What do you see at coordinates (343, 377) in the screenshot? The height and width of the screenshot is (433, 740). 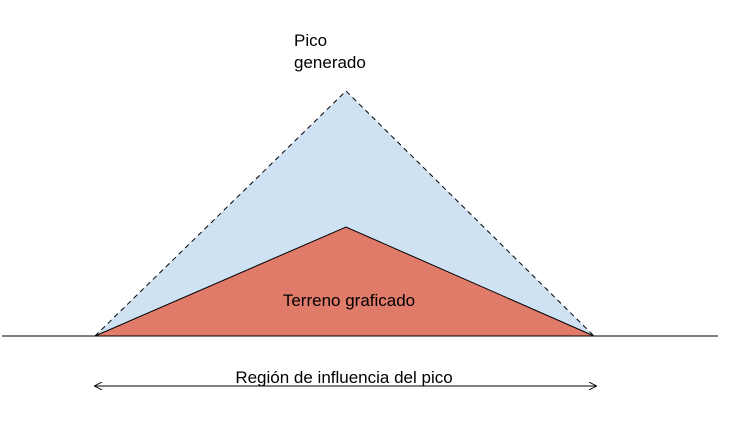 I see `influence-region-label: Región de influencia del pico` at bounding box center [343, 377].